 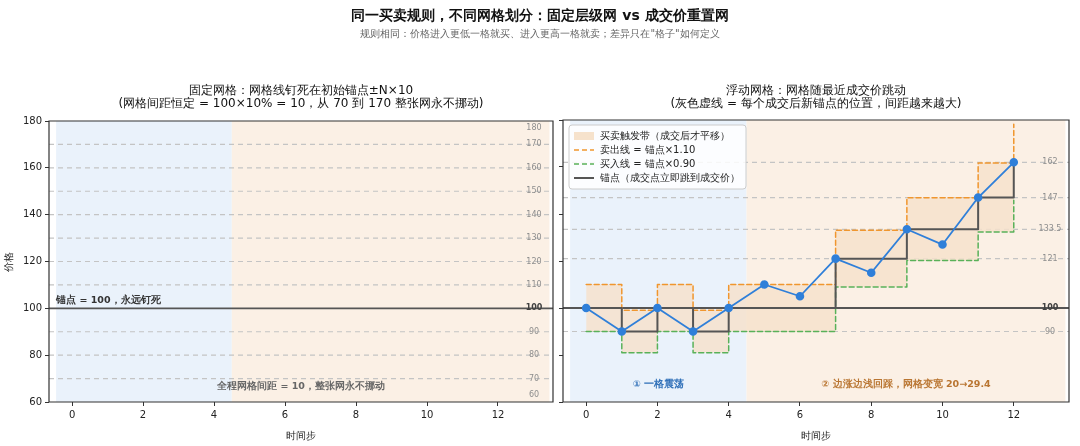 What do you see at coordinates (648, 163) in the screenshot?
I see `legend-label: 买入线 = 锚点×0.90` at bounding box center [648, 163].